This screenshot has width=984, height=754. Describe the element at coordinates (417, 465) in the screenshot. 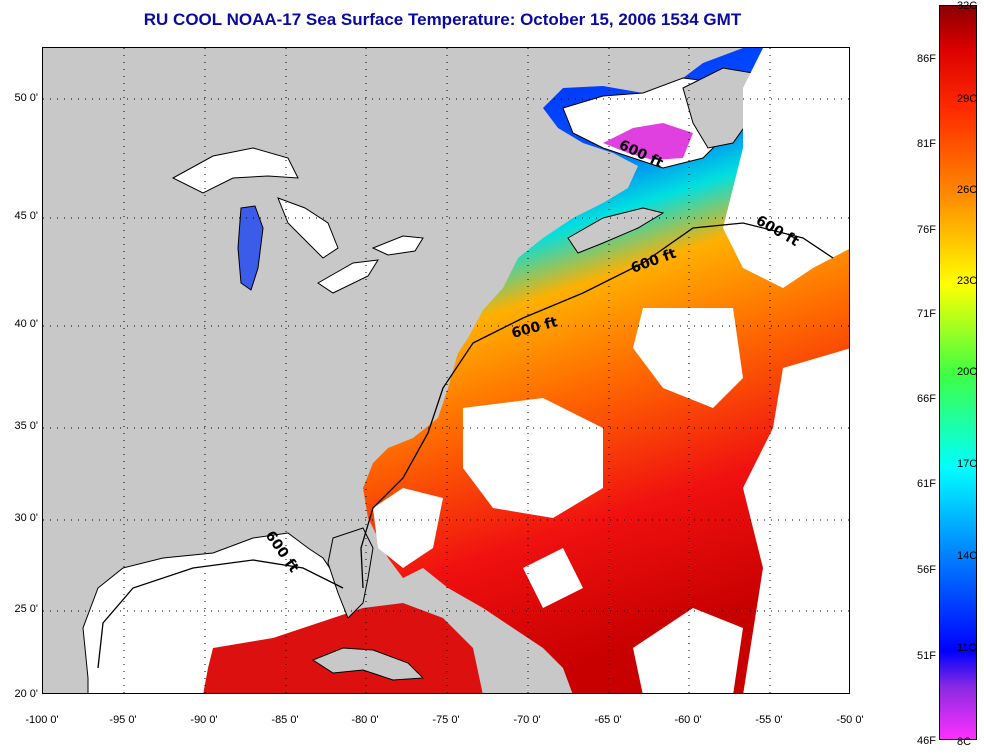

I see `isobath-600ft-southeast` at that location.